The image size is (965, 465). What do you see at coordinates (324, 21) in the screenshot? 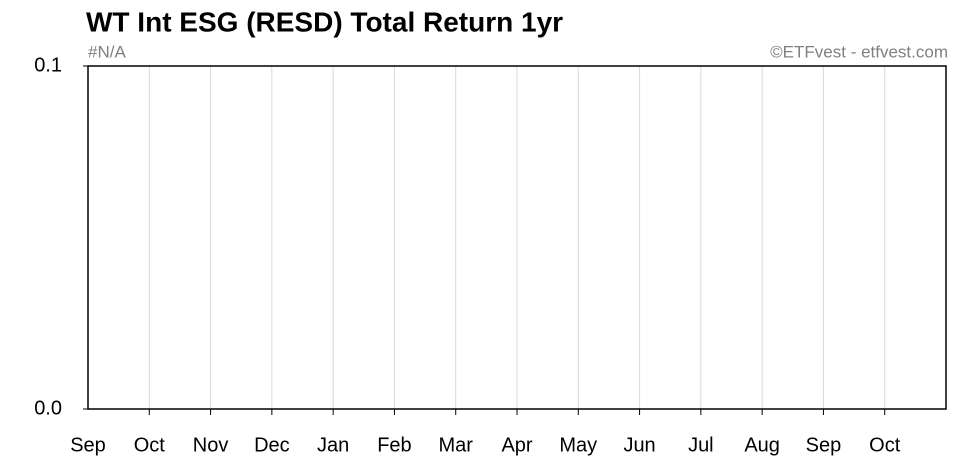
I see `chart-title: WT Int ESG (RESD) Total Return 1yr` at bounding box center [324, 21].